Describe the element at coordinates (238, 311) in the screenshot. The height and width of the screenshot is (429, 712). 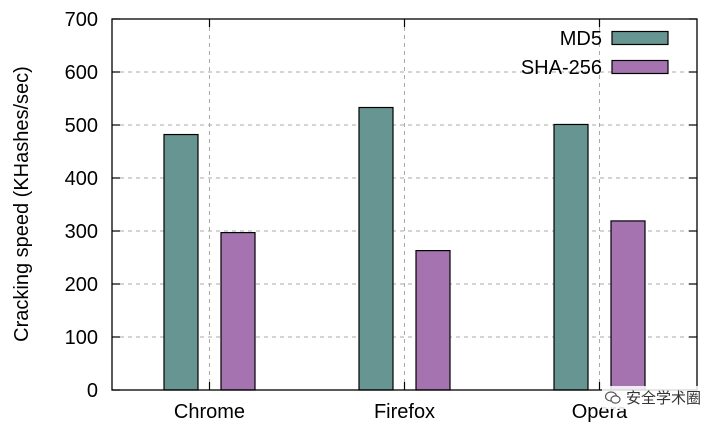
I see `bar-sha-256-chrome` at that location.